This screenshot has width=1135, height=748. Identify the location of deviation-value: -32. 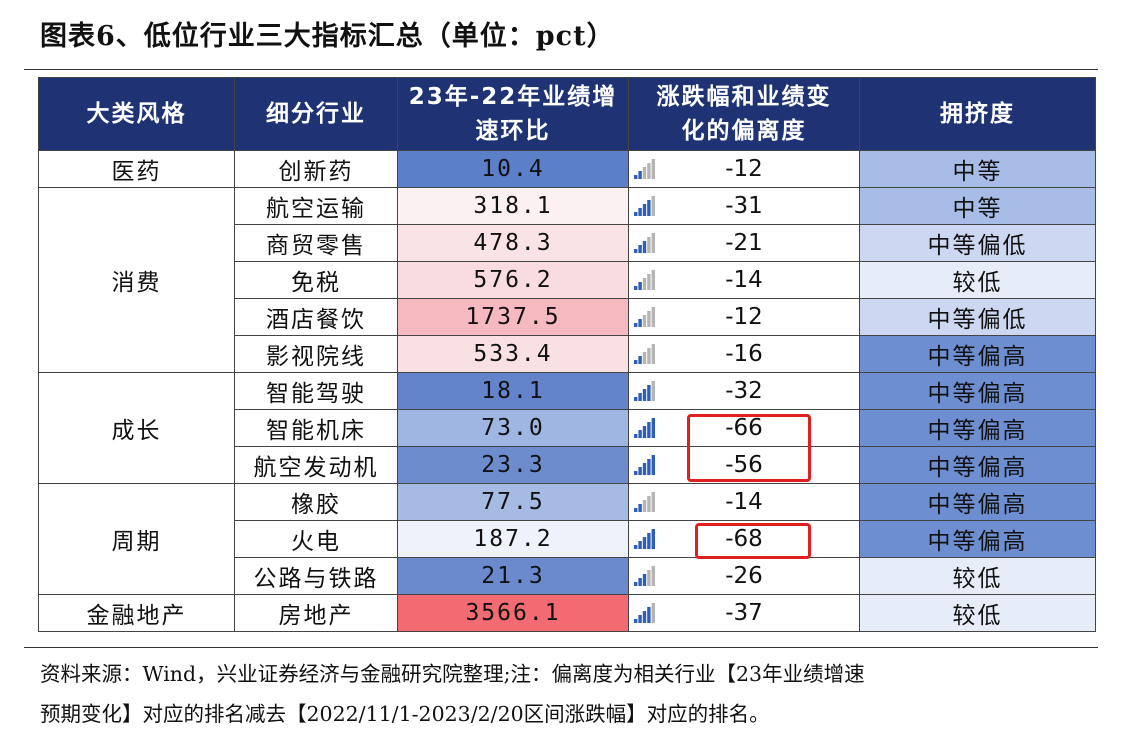
(744, 391).